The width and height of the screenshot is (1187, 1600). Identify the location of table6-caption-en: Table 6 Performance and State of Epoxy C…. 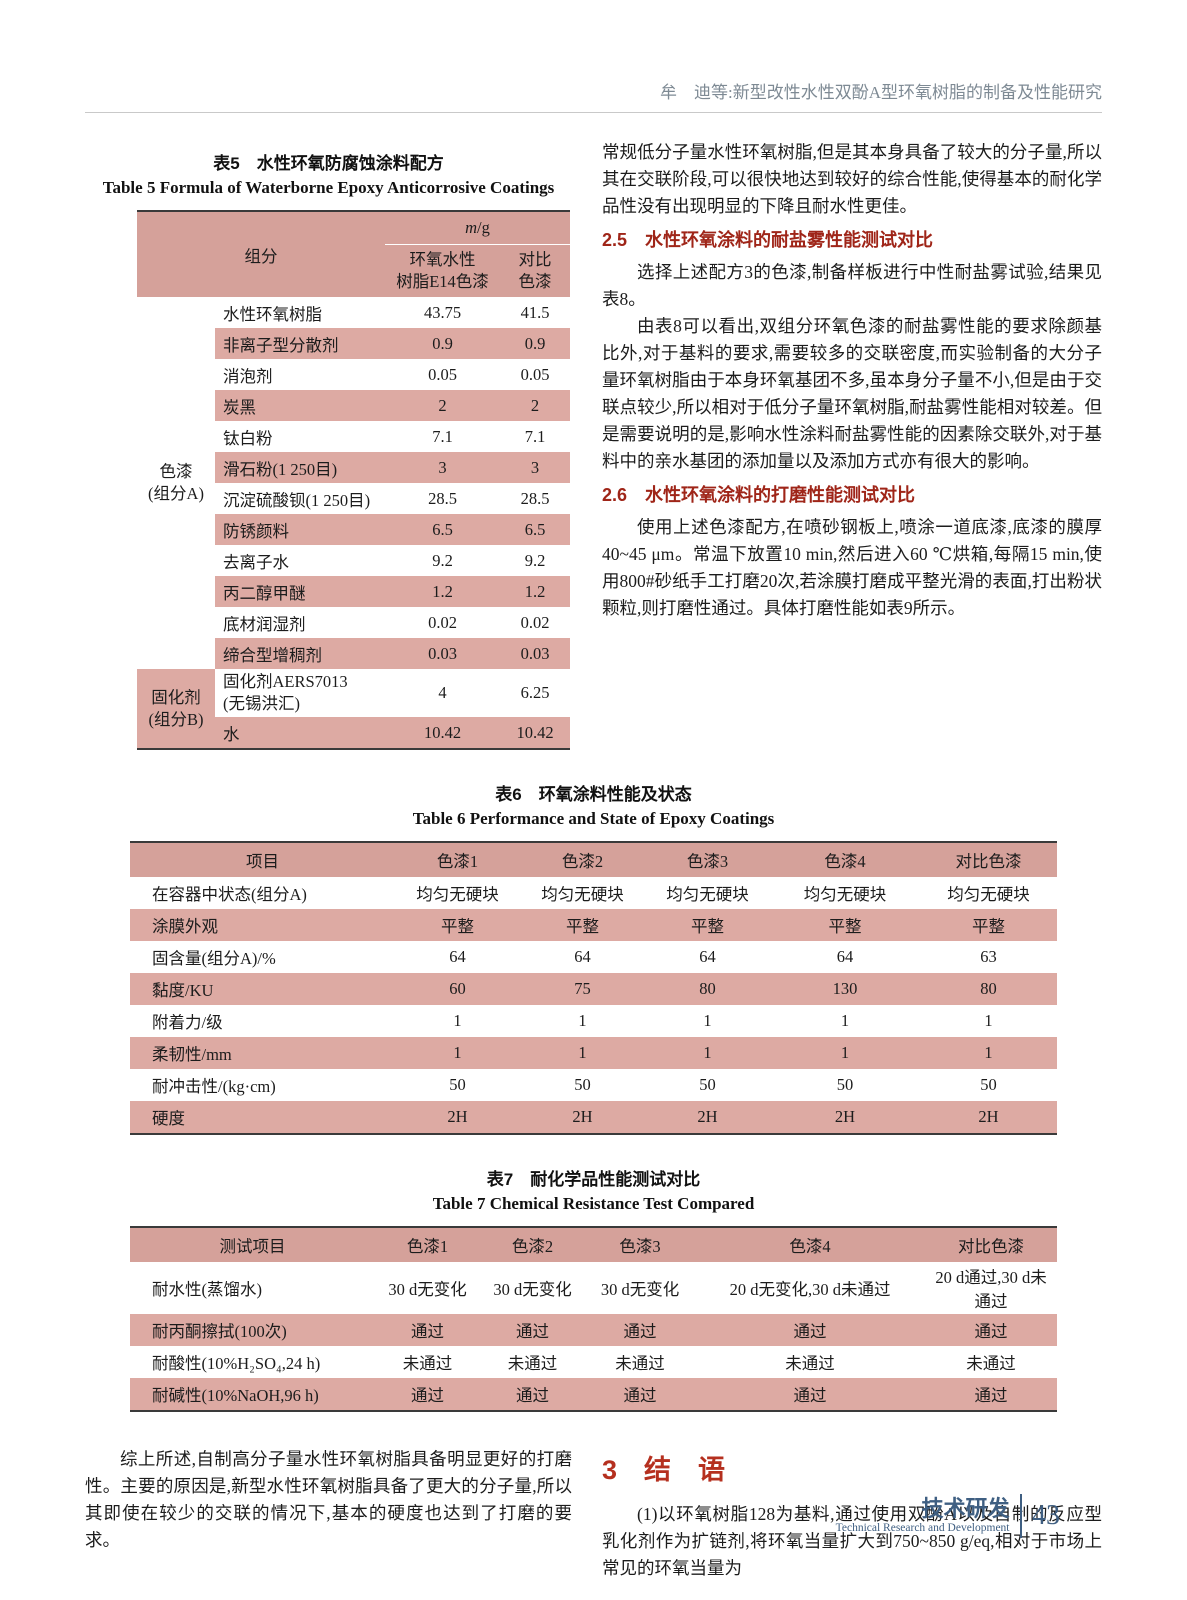
(593, 818).